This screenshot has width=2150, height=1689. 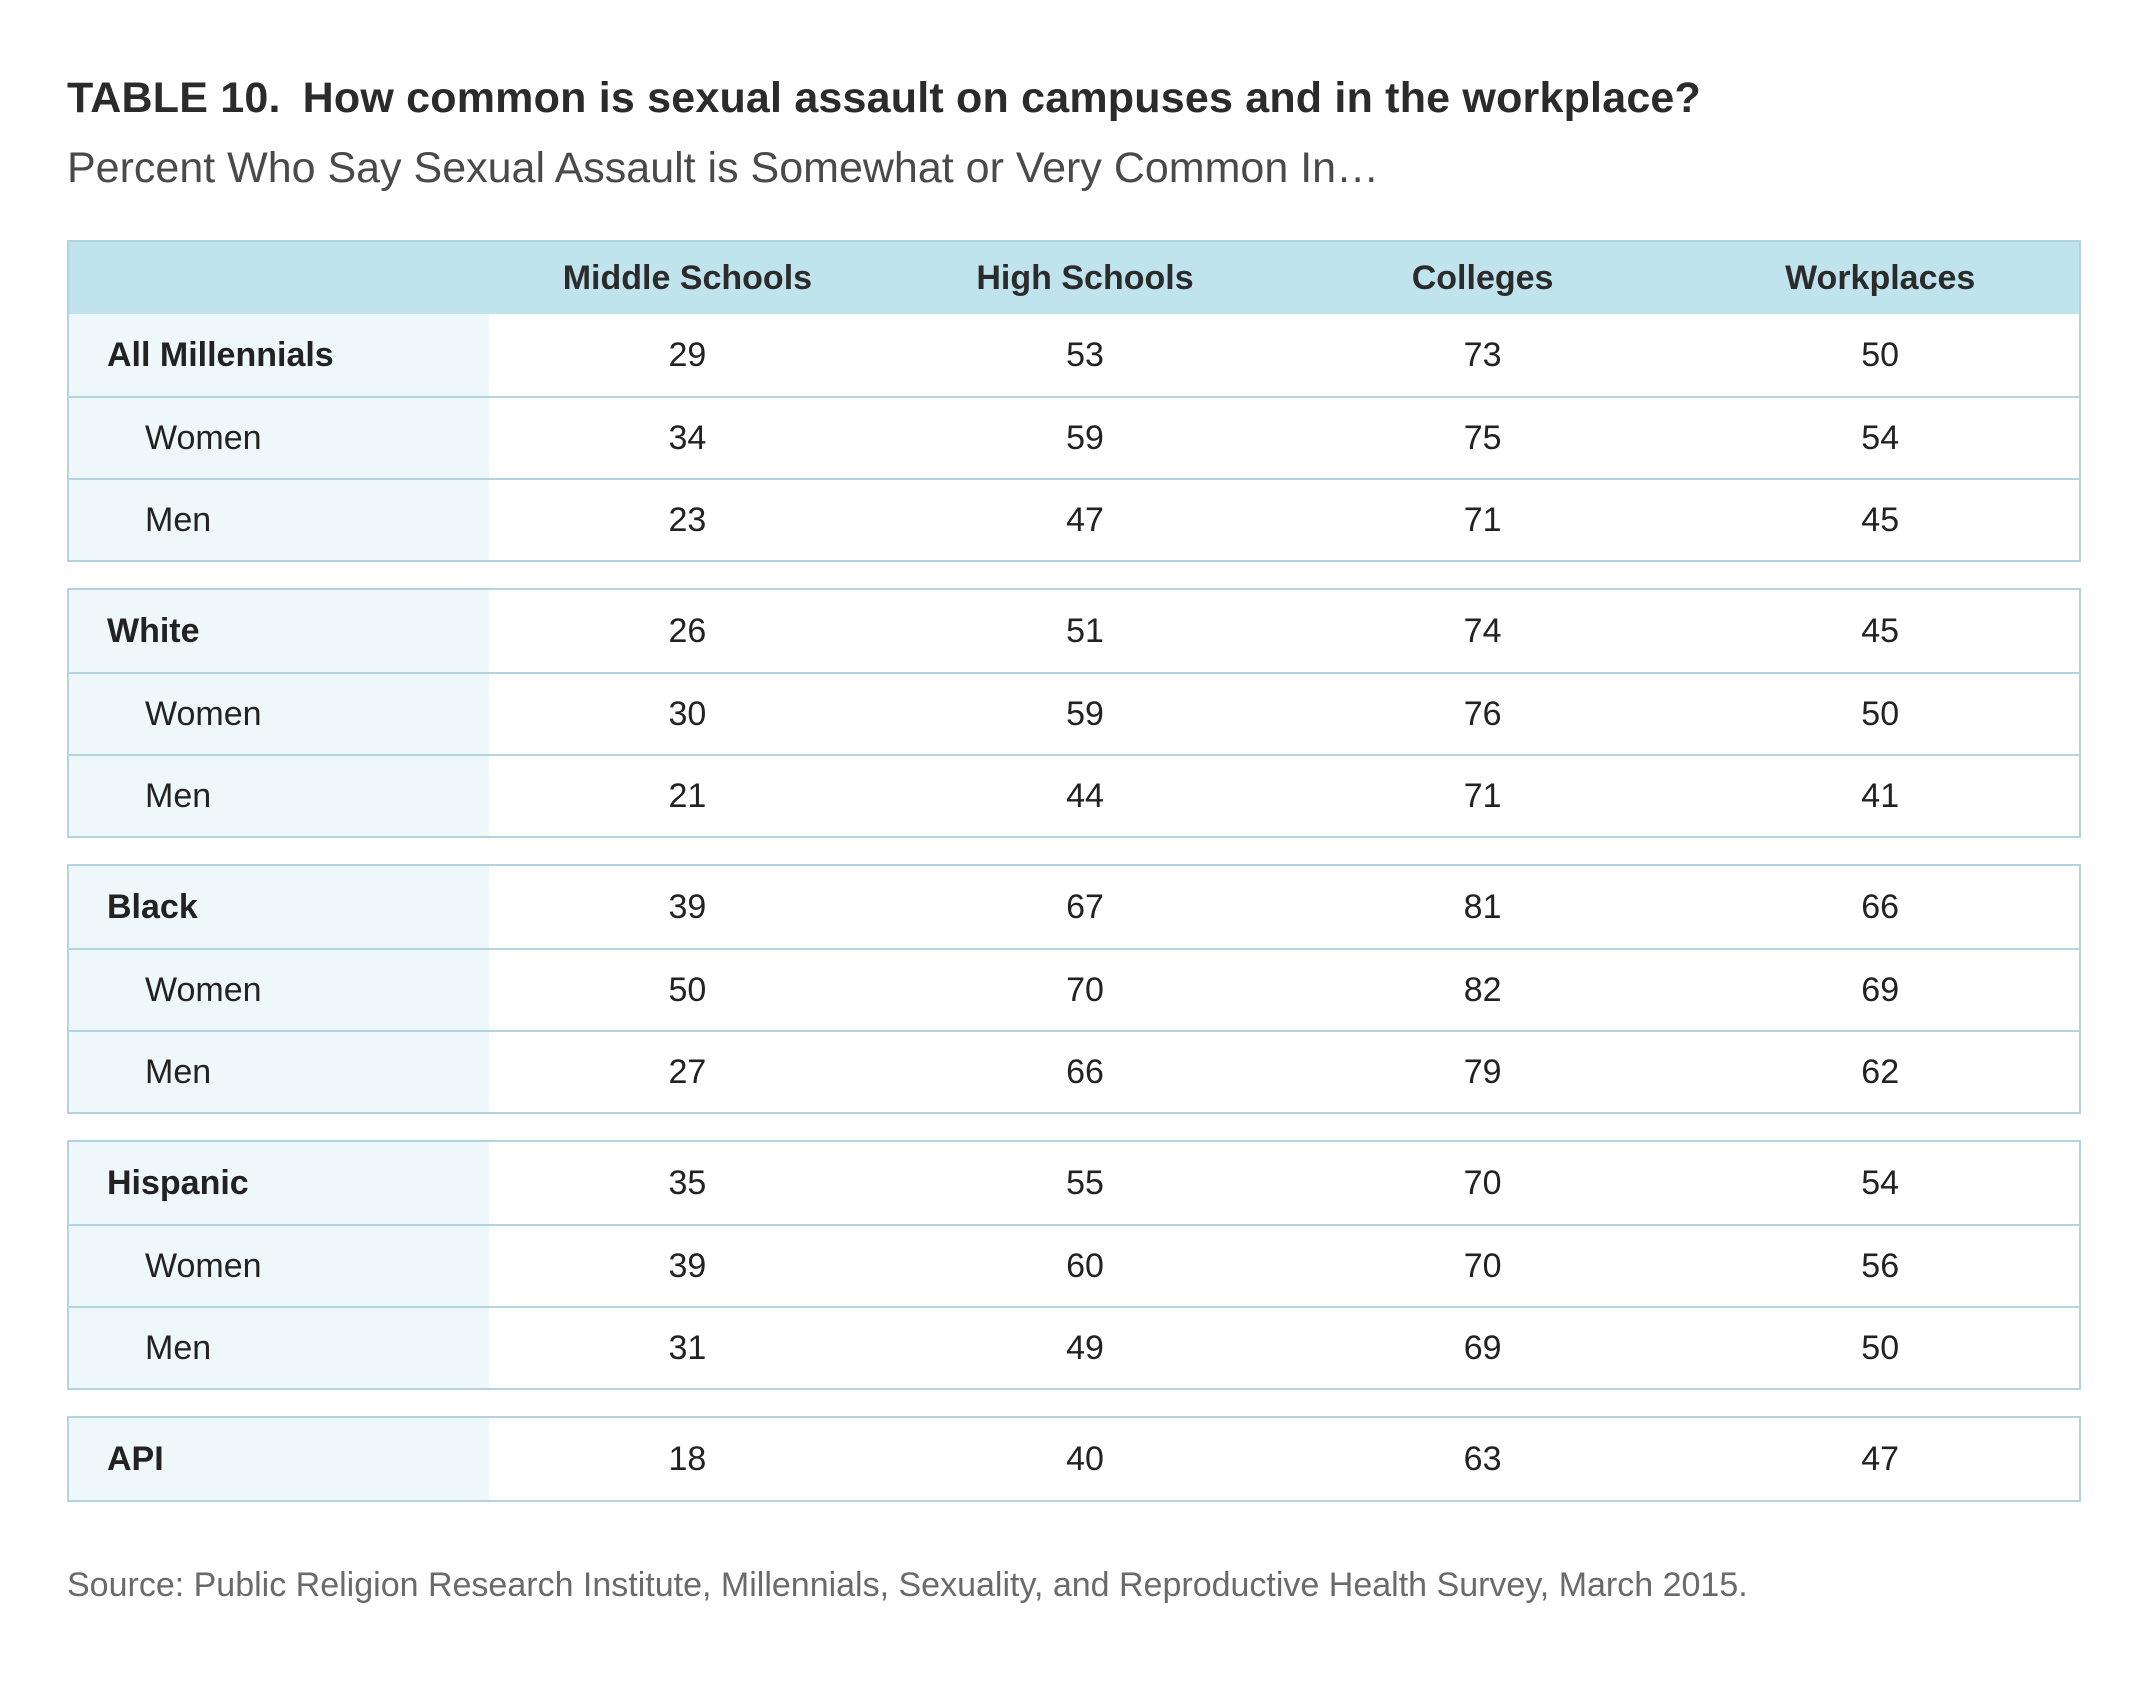 I want to click on table-row: Men 31 49 69 50, so click(x=1074, y=1347).